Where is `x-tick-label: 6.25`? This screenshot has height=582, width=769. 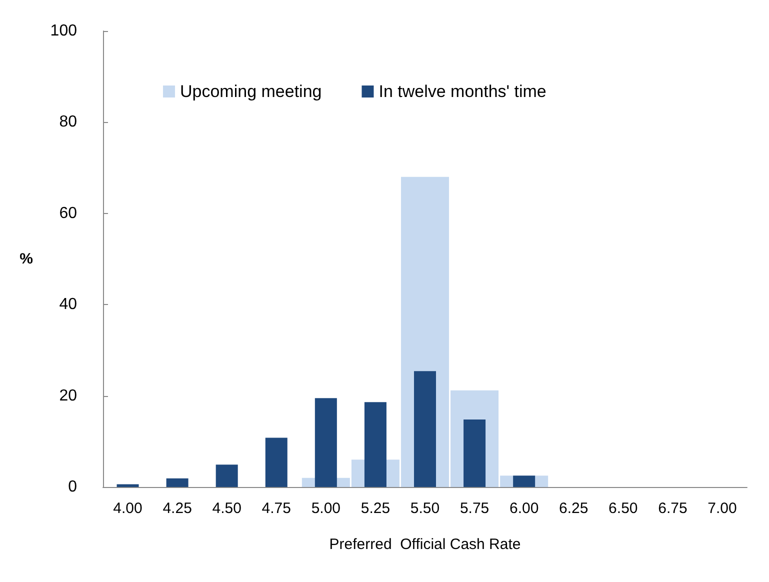 x-tick-label: 6.25 is located at coordinates (573, 508).